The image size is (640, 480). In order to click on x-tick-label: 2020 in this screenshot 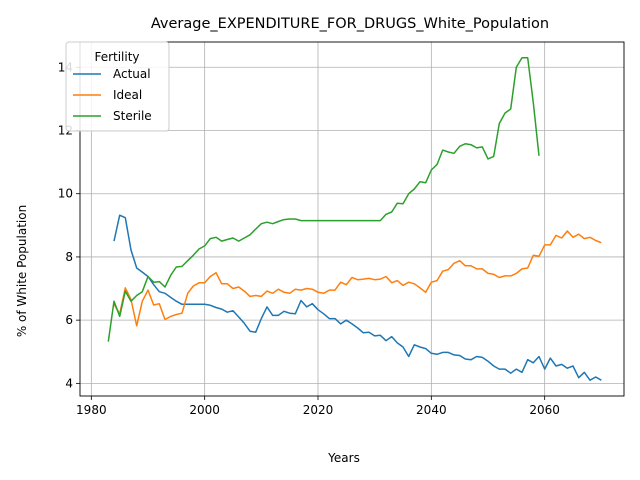, I will do `click(318, 410)`.